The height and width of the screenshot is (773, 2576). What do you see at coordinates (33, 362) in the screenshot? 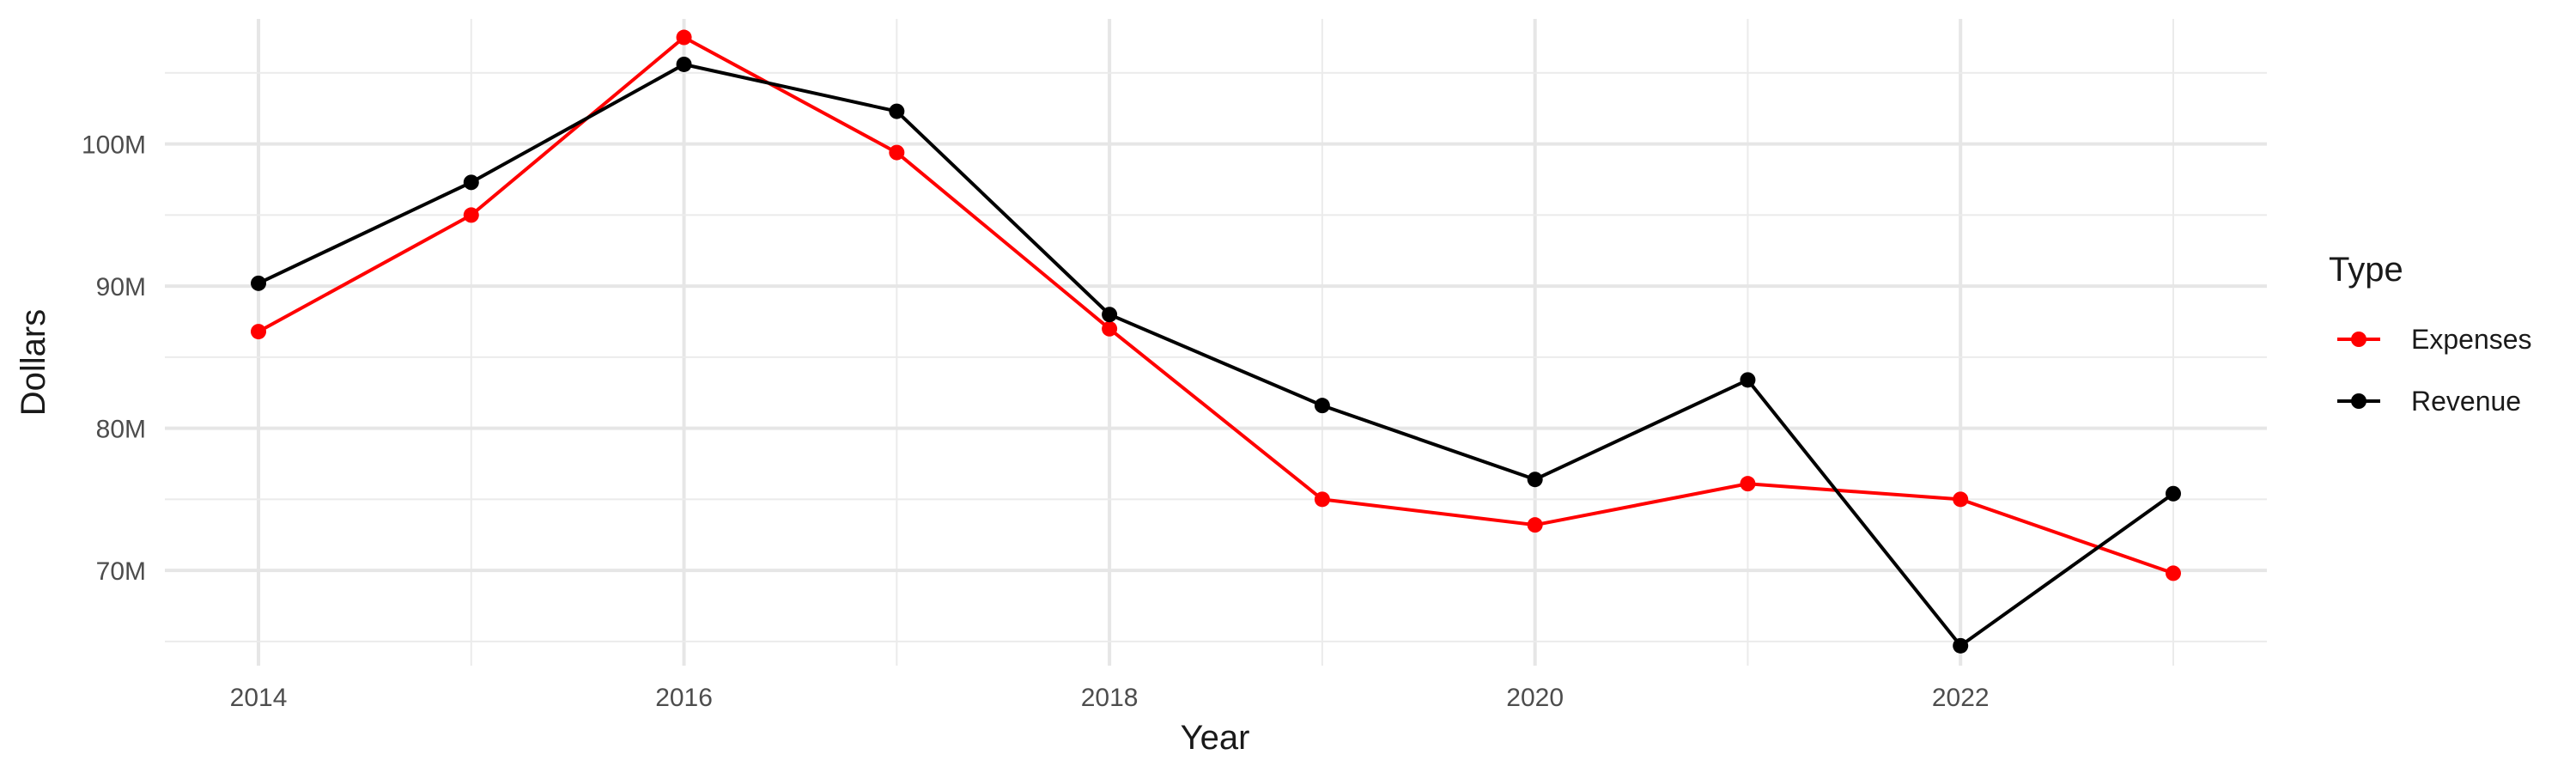
I see `y-axis-title: Dollars` at bounding box center [33, 362].